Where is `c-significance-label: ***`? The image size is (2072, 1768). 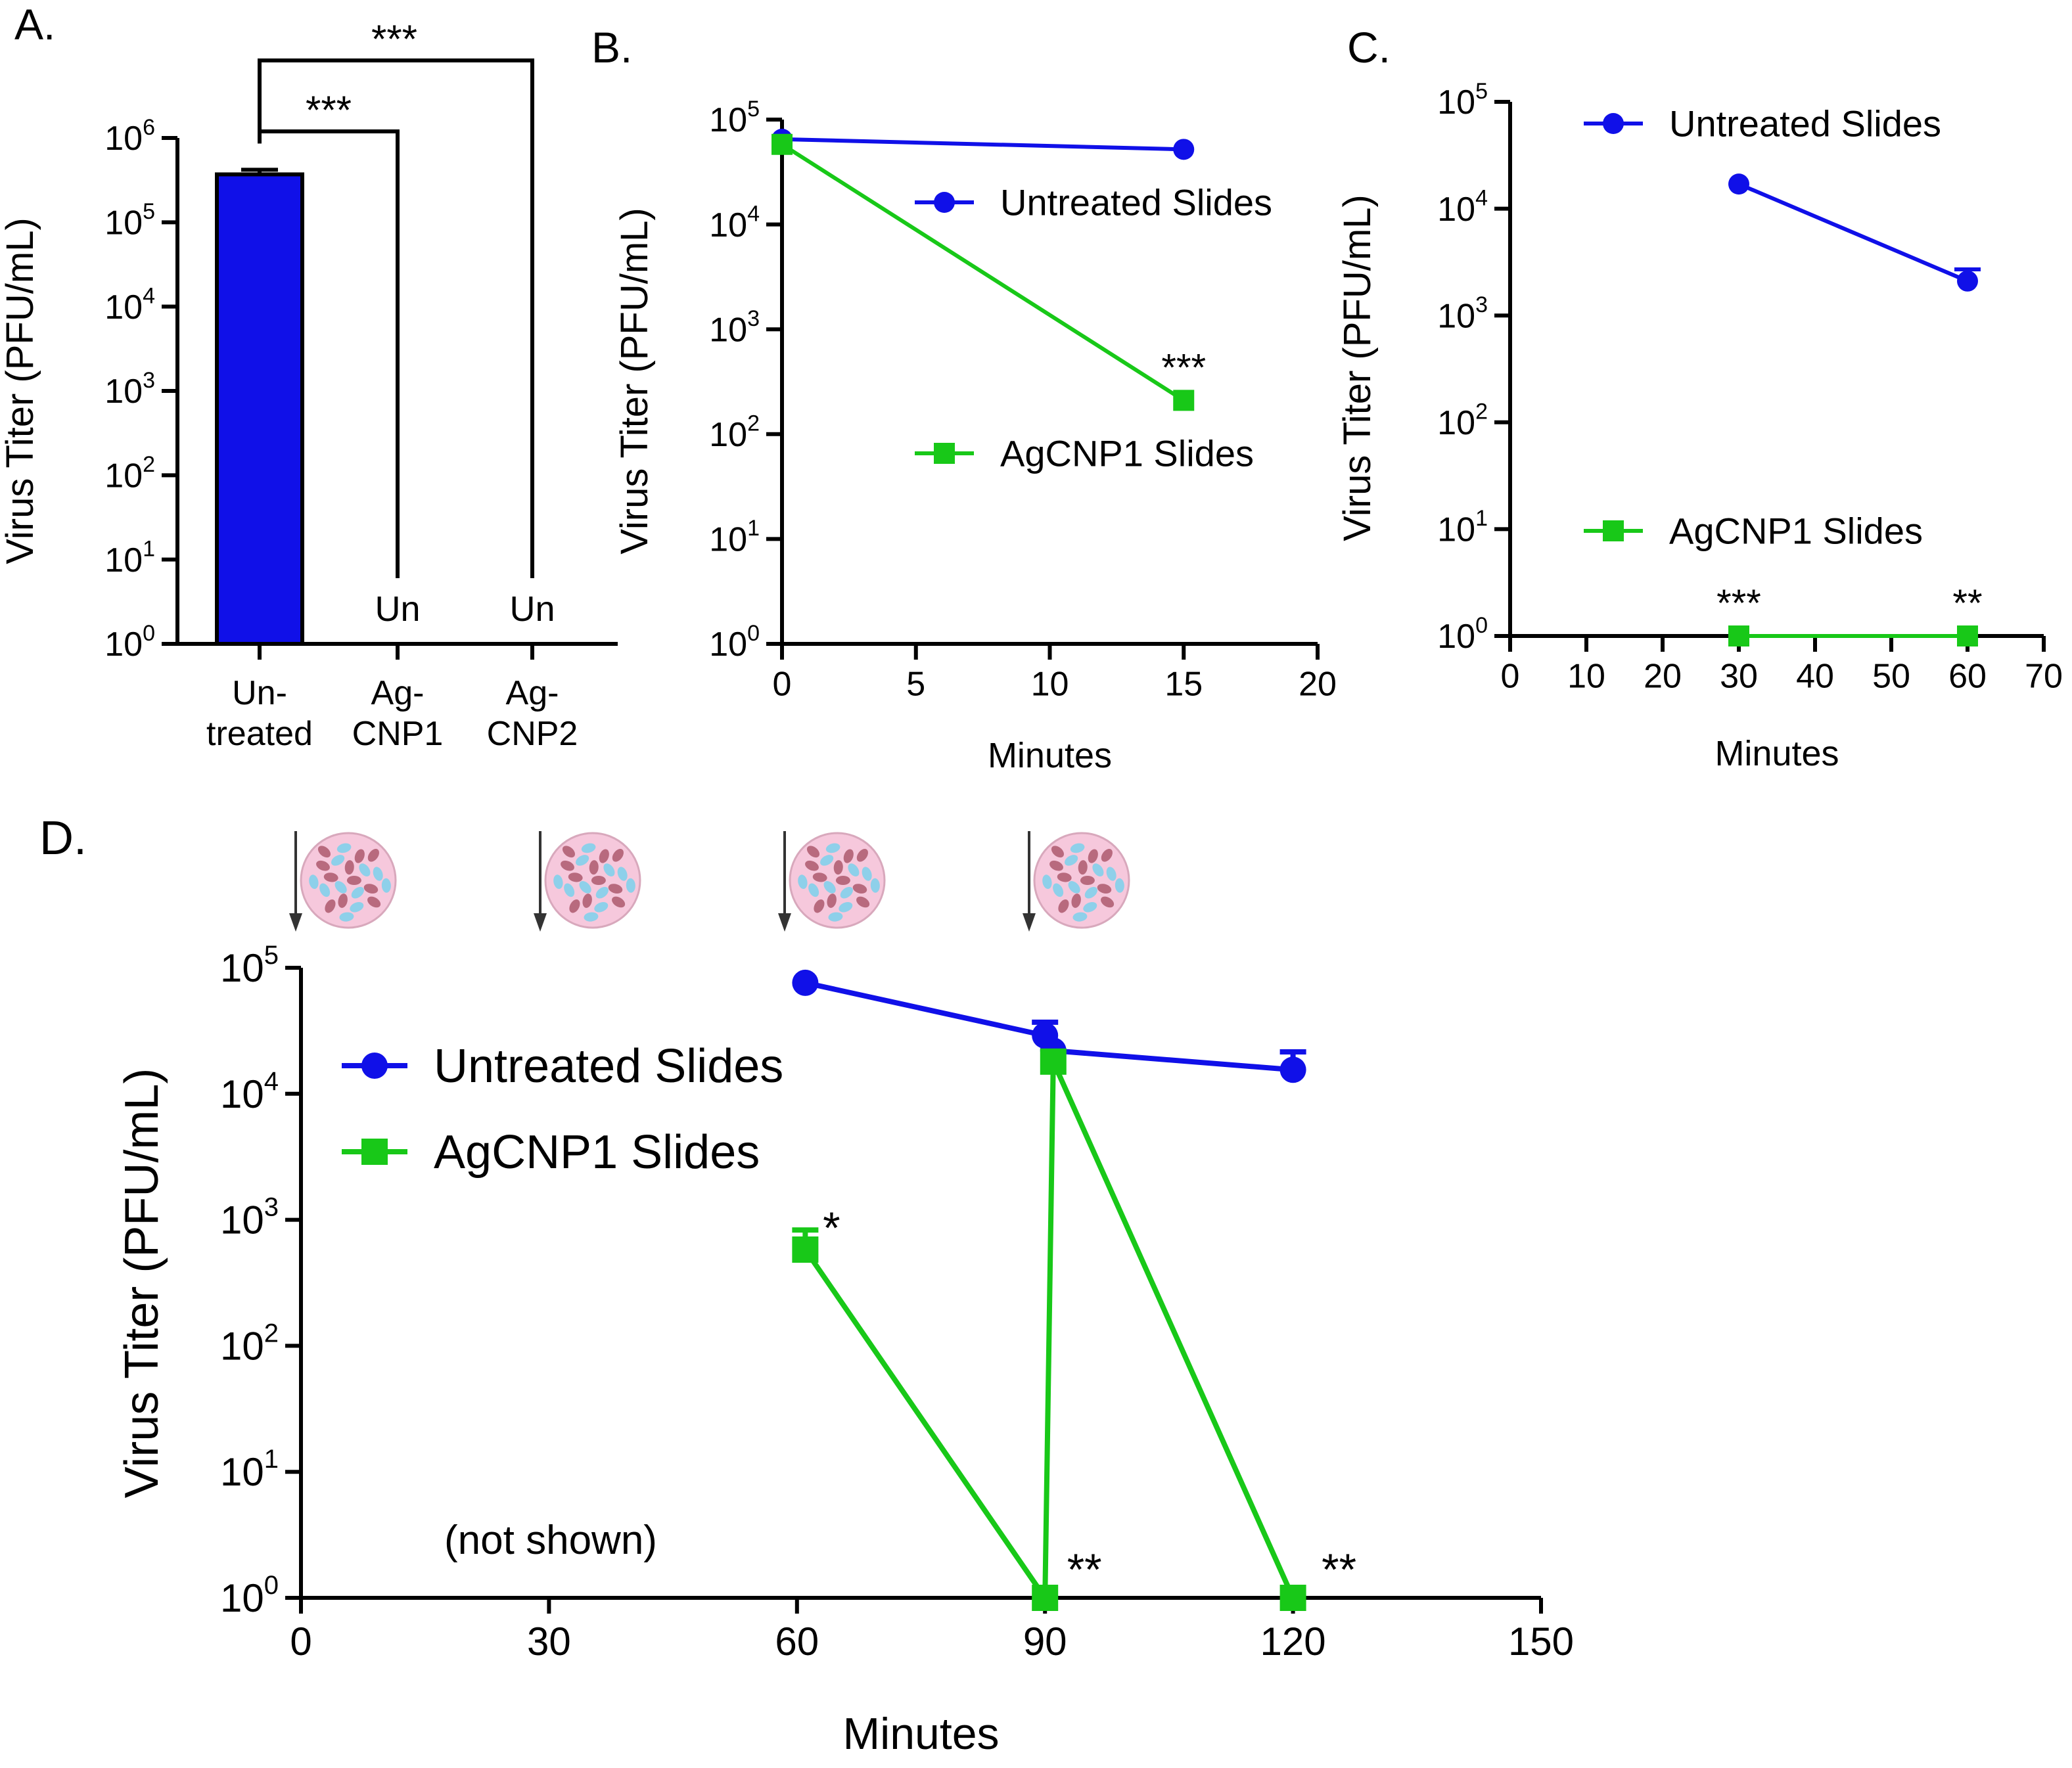 c-significance-label: *** is located at coordinates (1738, 603).